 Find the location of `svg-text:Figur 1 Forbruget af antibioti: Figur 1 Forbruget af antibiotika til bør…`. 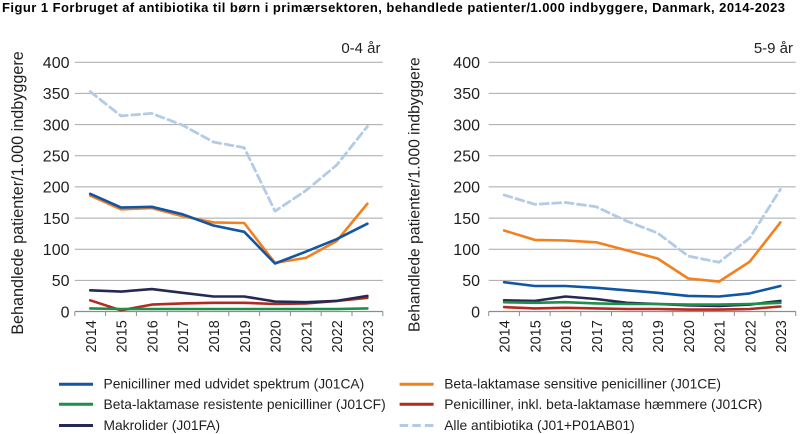

svg-text:Figur 1 Forbruget af antibioti: Figur 1 Forbruget af antibiotika til bør… is located at coordinates (393, 7).